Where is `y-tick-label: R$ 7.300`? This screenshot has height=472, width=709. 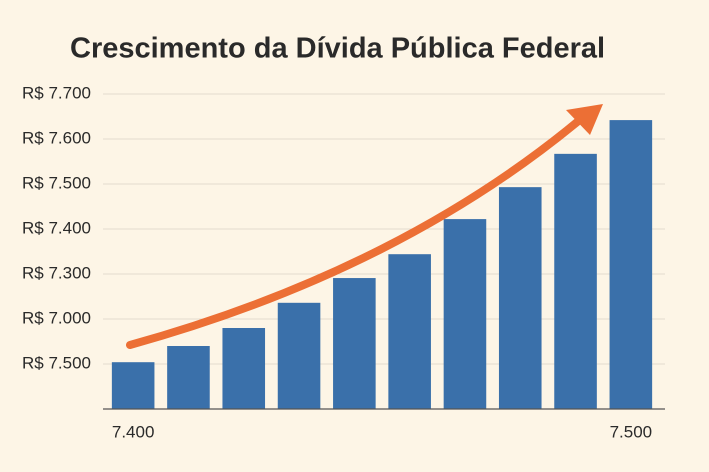
y-tick-label: R$ 7.300 is located at coordinates (56, 272).